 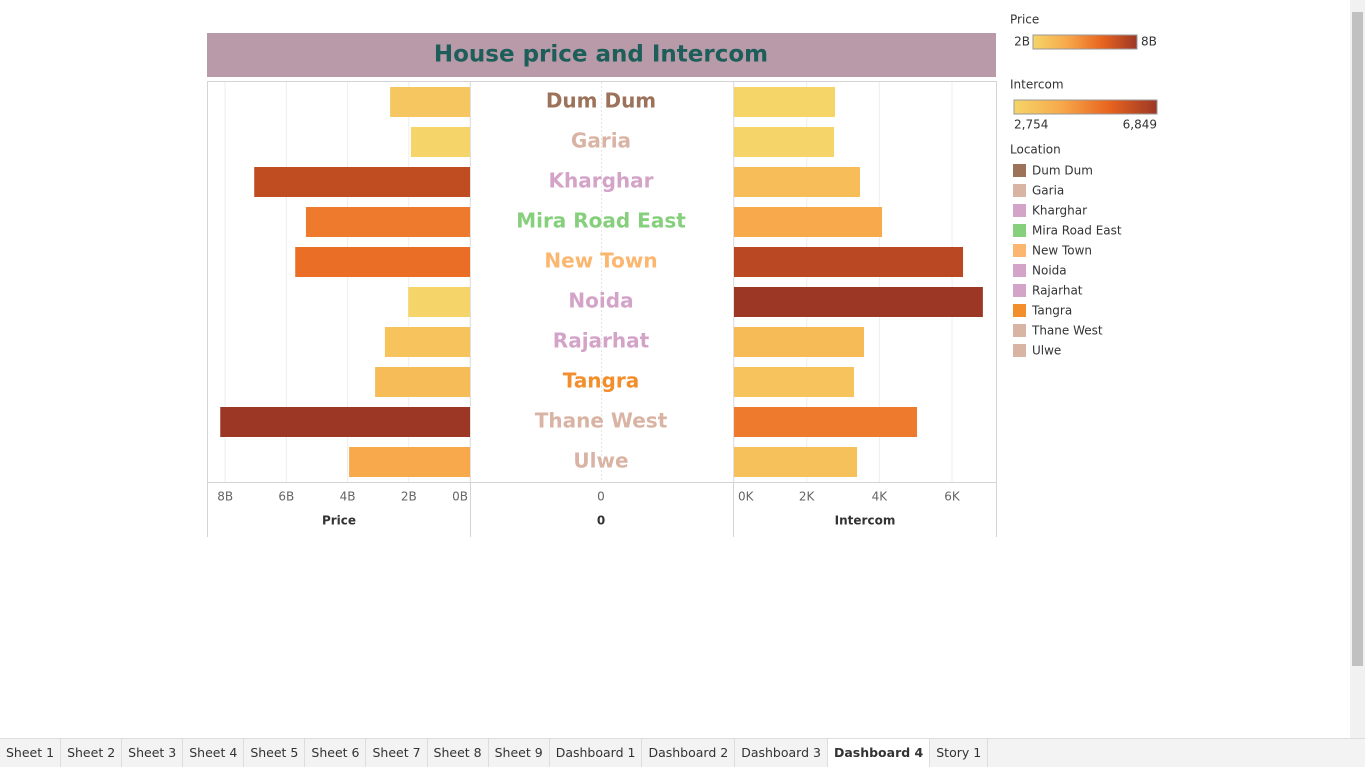 I want to click on location-label: Tangra, so click(x=601, y=381).